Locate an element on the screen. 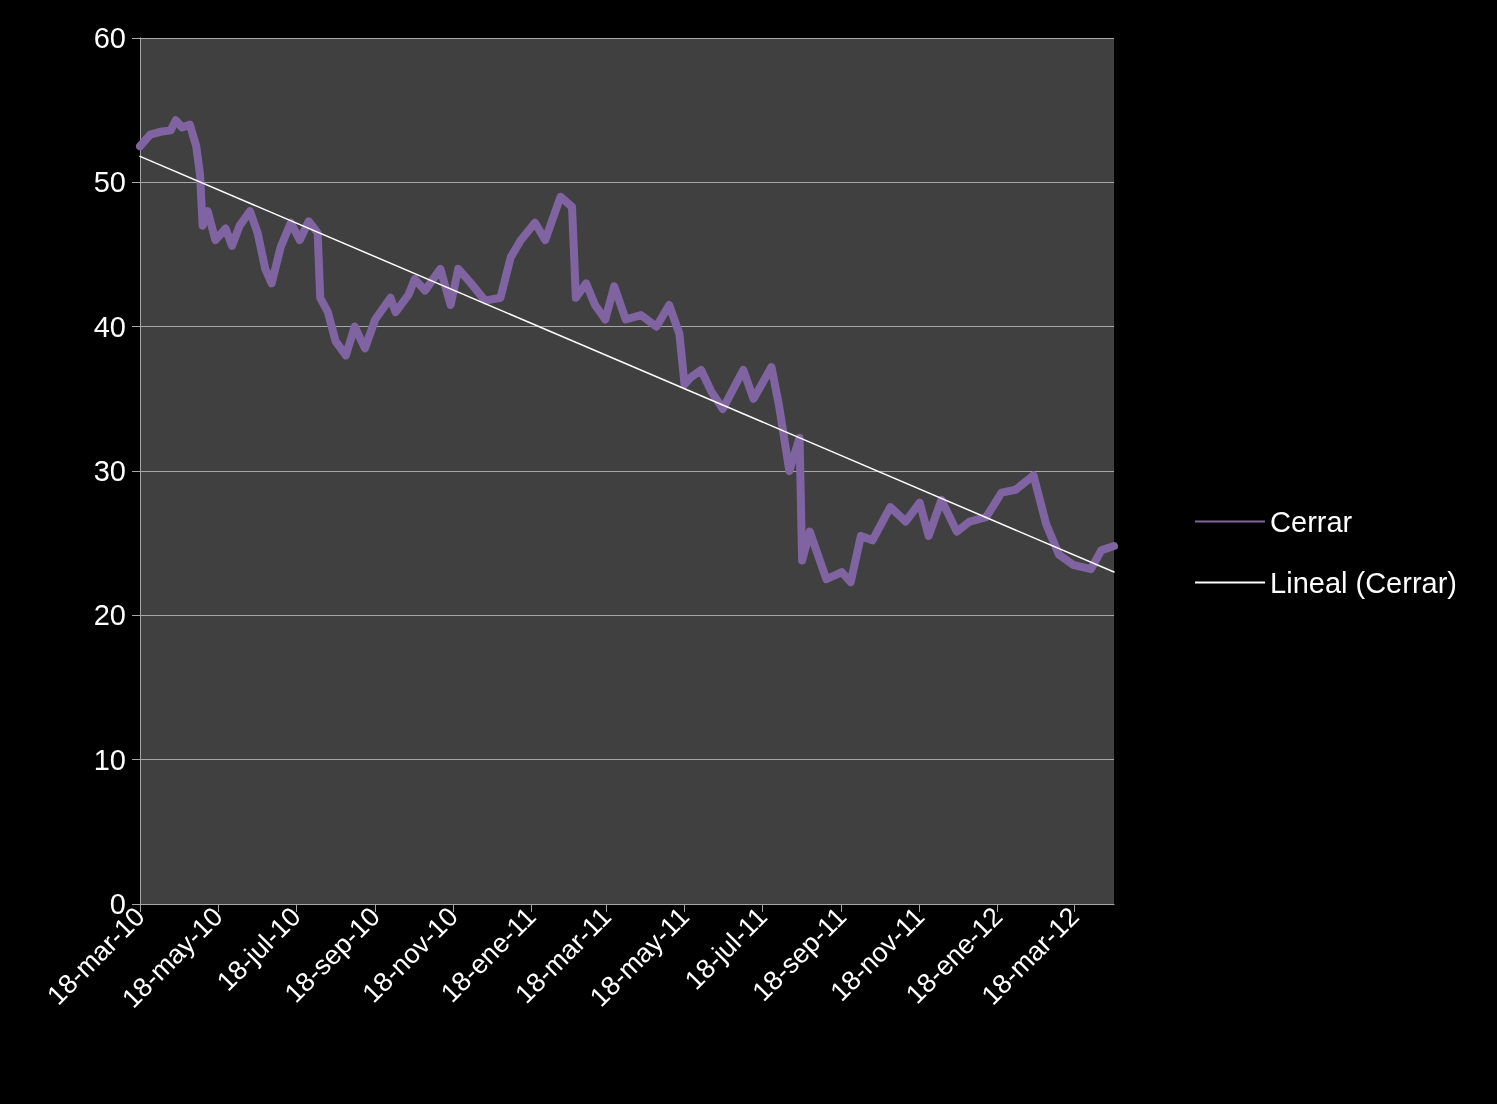 The width and height of the screenshot is (1497, 1104). y-tick-label: 60 is located at coordinates (109, 38).